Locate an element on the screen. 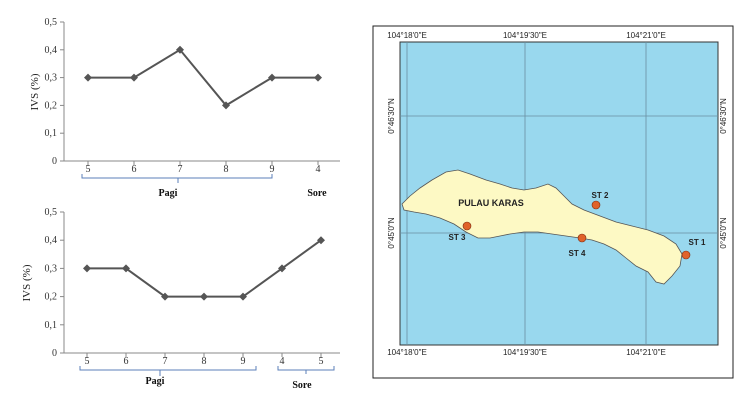  x-ticks: 5 6 7 8 9 4 5 is located at coordinates (204, 360).